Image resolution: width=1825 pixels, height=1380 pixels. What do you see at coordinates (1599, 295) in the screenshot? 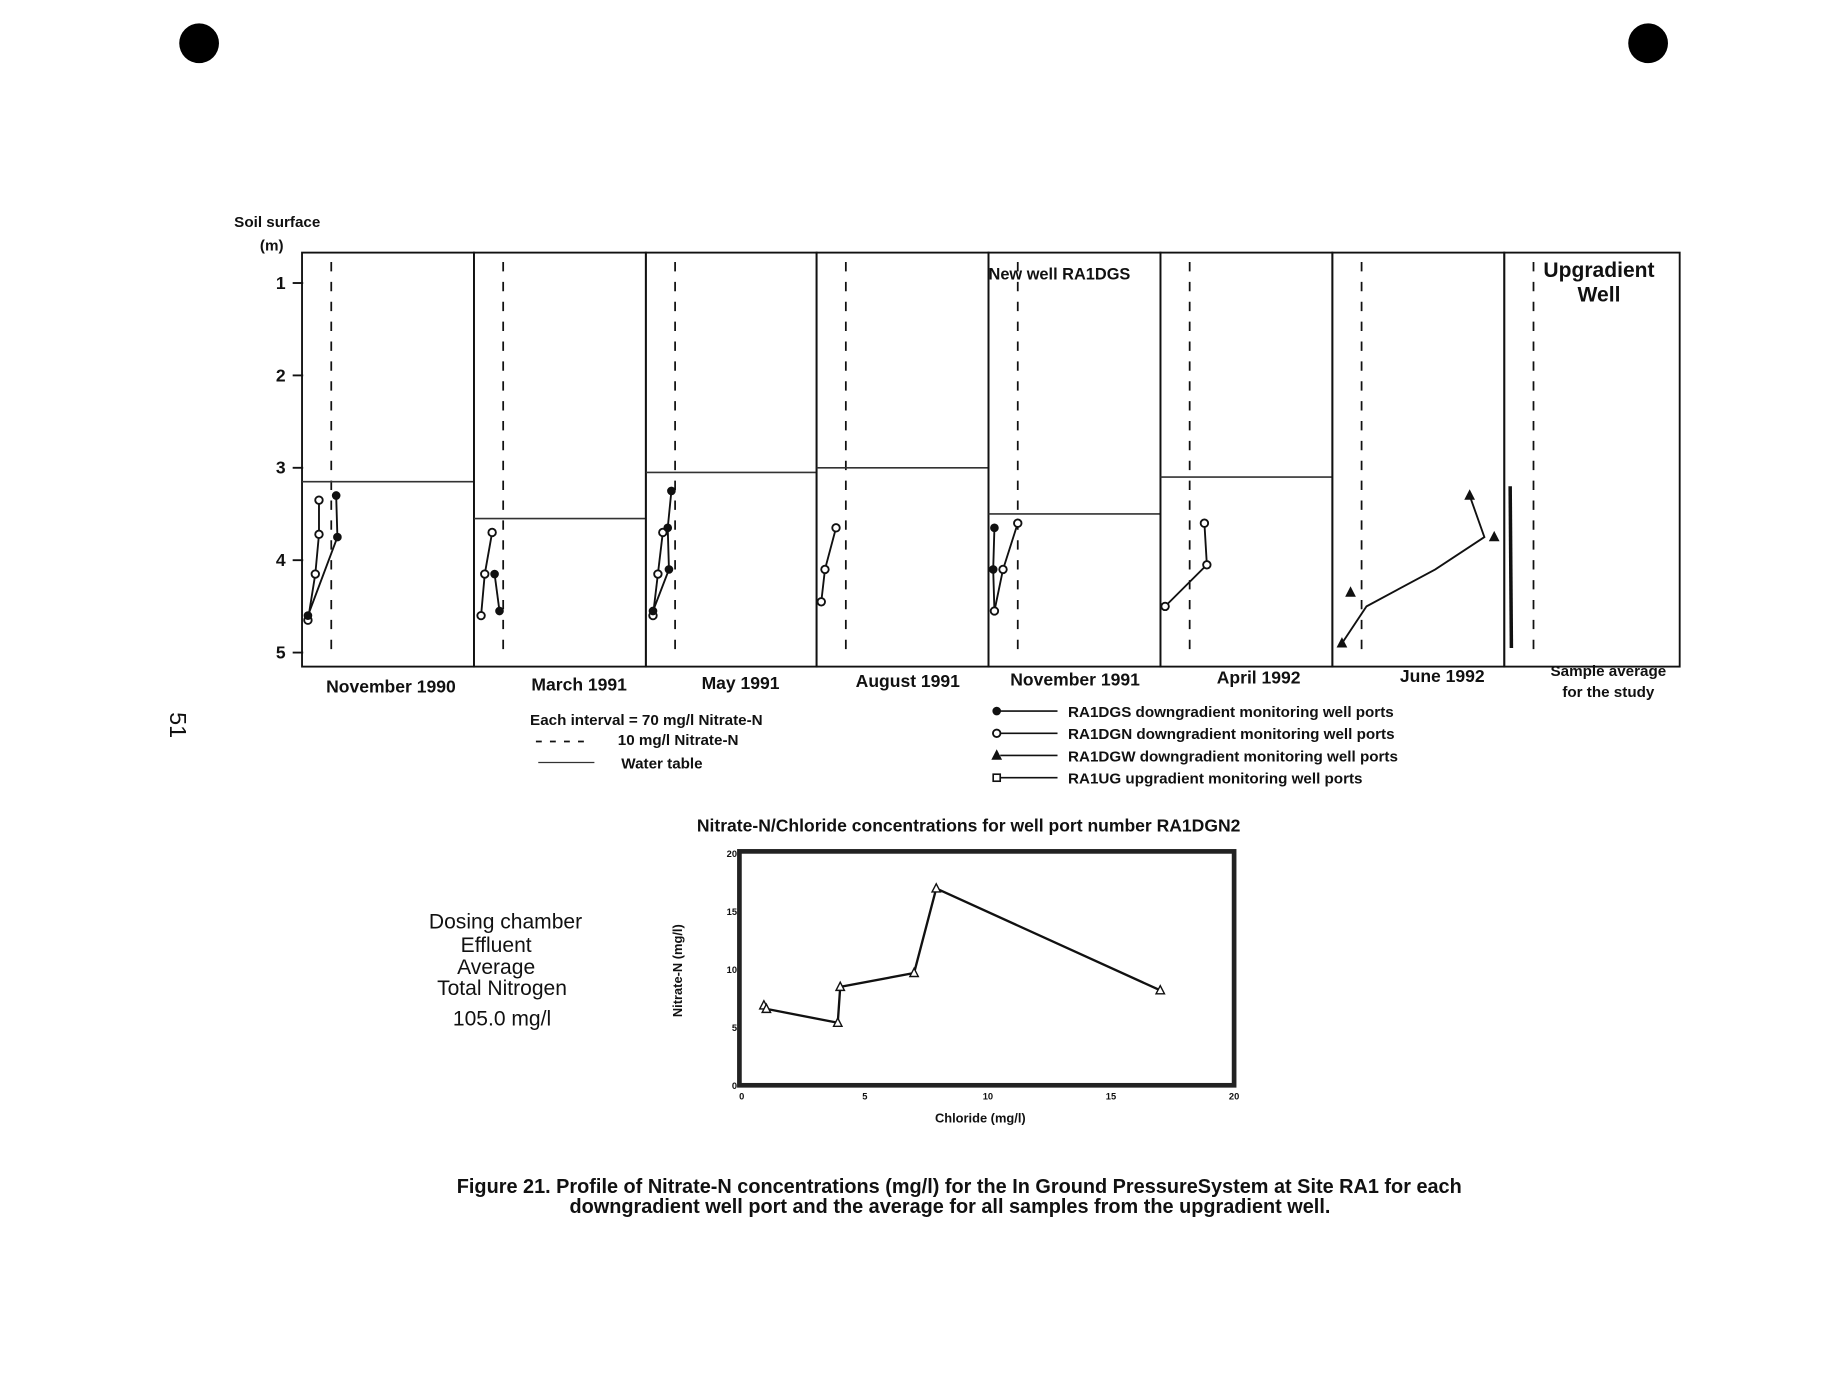
I see `upgradient-label-2: Well` at bounding box center [1599, 295].